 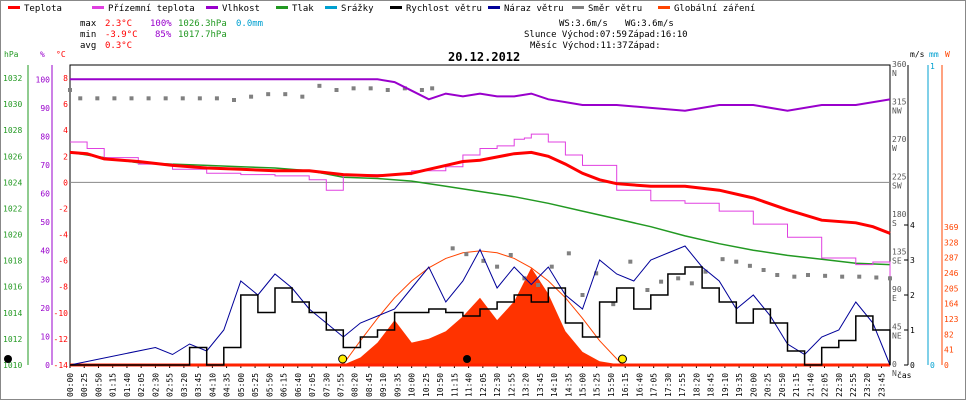 I want to click on x-tick: 00:50, so click(x=98, y=385).